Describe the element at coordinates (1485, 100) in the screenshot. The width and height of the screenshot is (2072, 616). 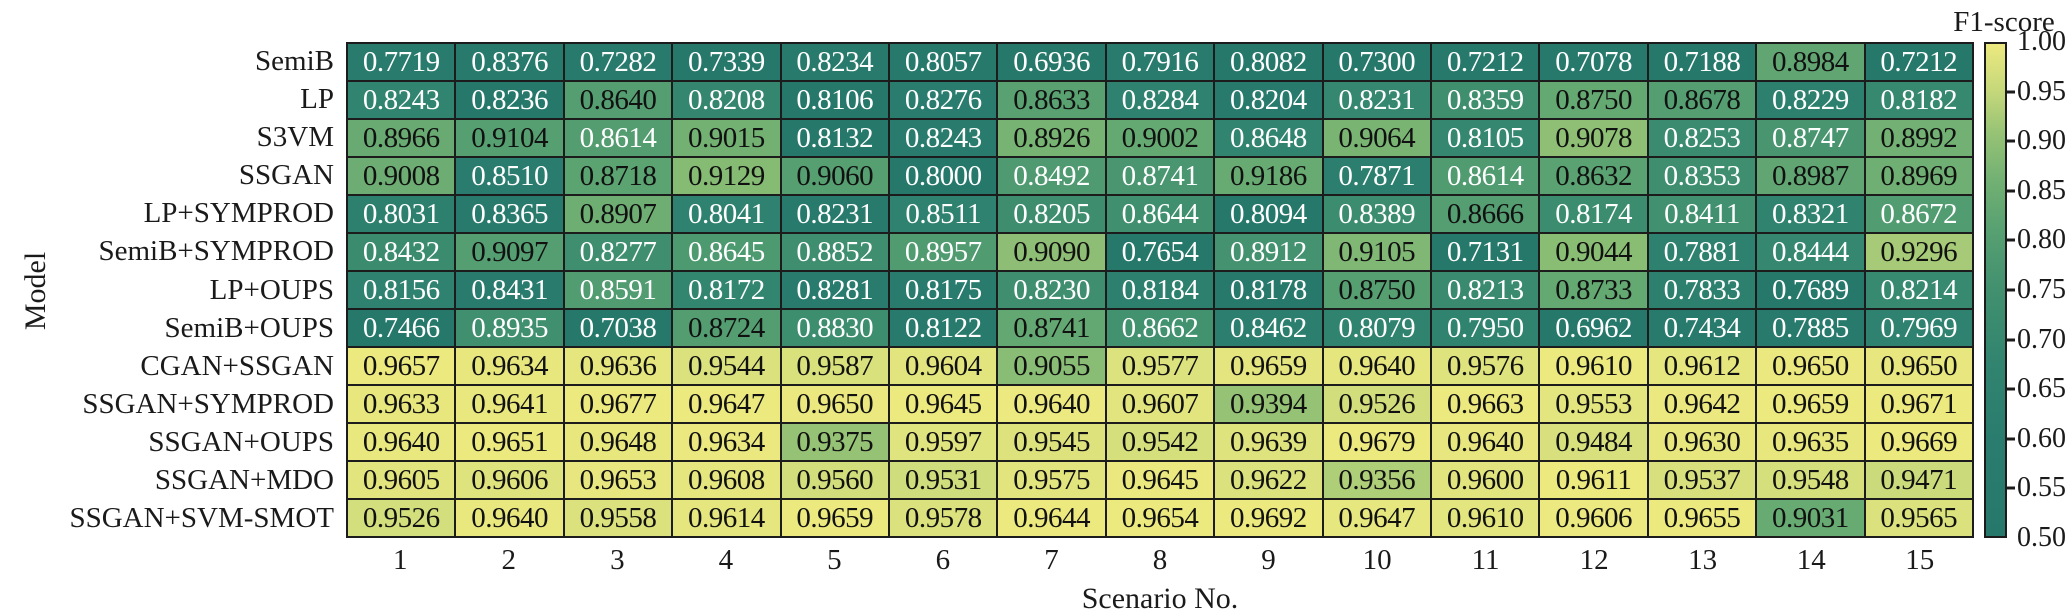
I see `heatmap-cell: 0.8359` at that location.